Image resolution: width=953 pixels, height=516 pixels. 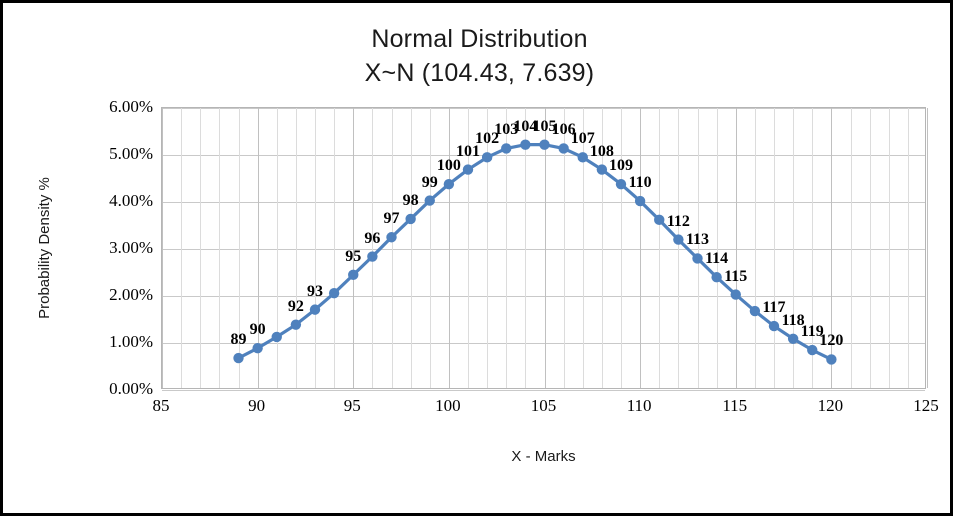 What do you see at coordinates (161, 405) in the screenshot?
I see `x-tick-label: 85` at bounding box center [161, 405].